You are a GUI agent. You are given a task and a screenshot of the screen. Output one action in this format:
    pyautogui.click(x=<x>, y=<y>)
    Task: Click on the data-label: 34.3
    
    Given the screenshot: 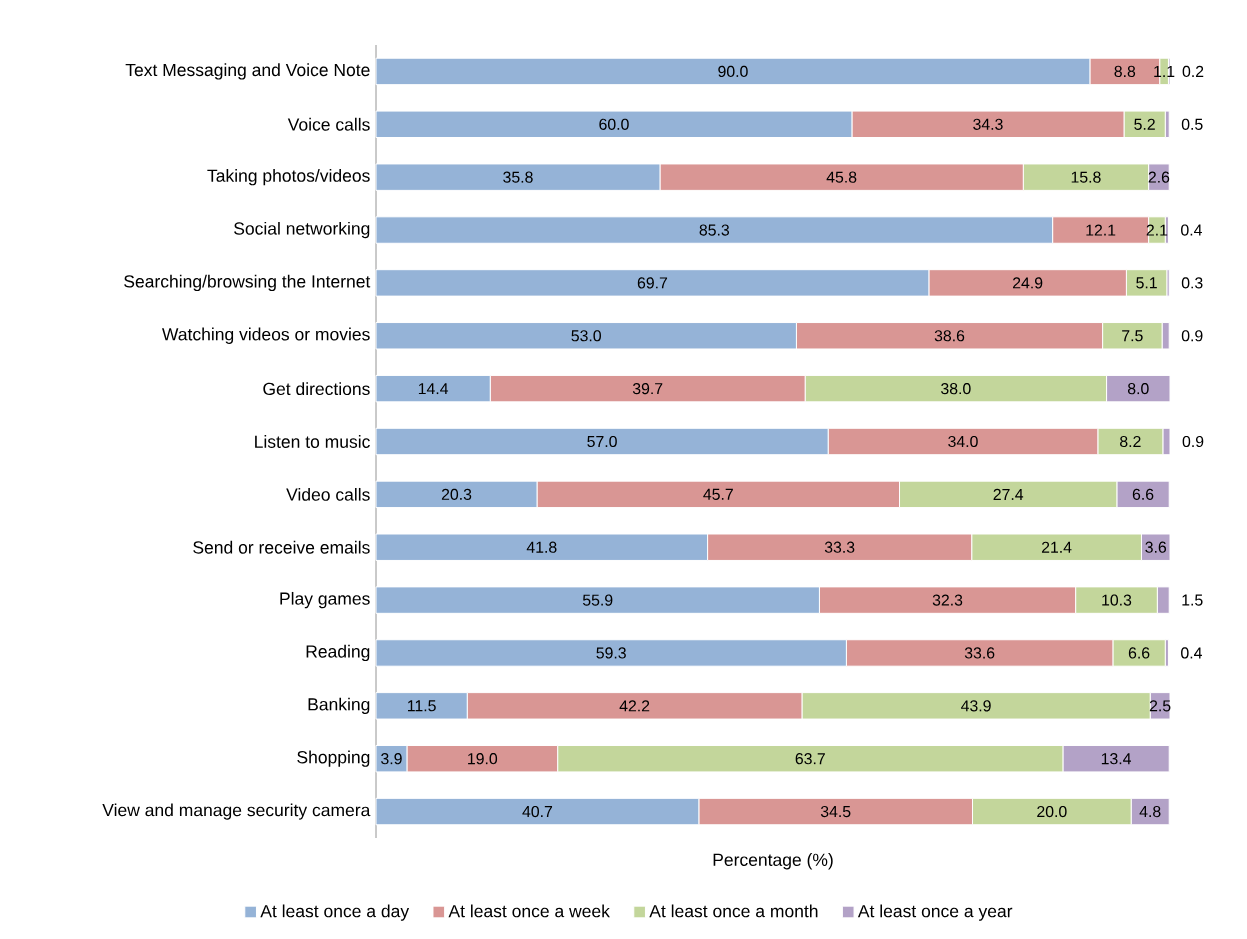 What is the action you would take?
    pyautogui.click(x=988, y=124)
    